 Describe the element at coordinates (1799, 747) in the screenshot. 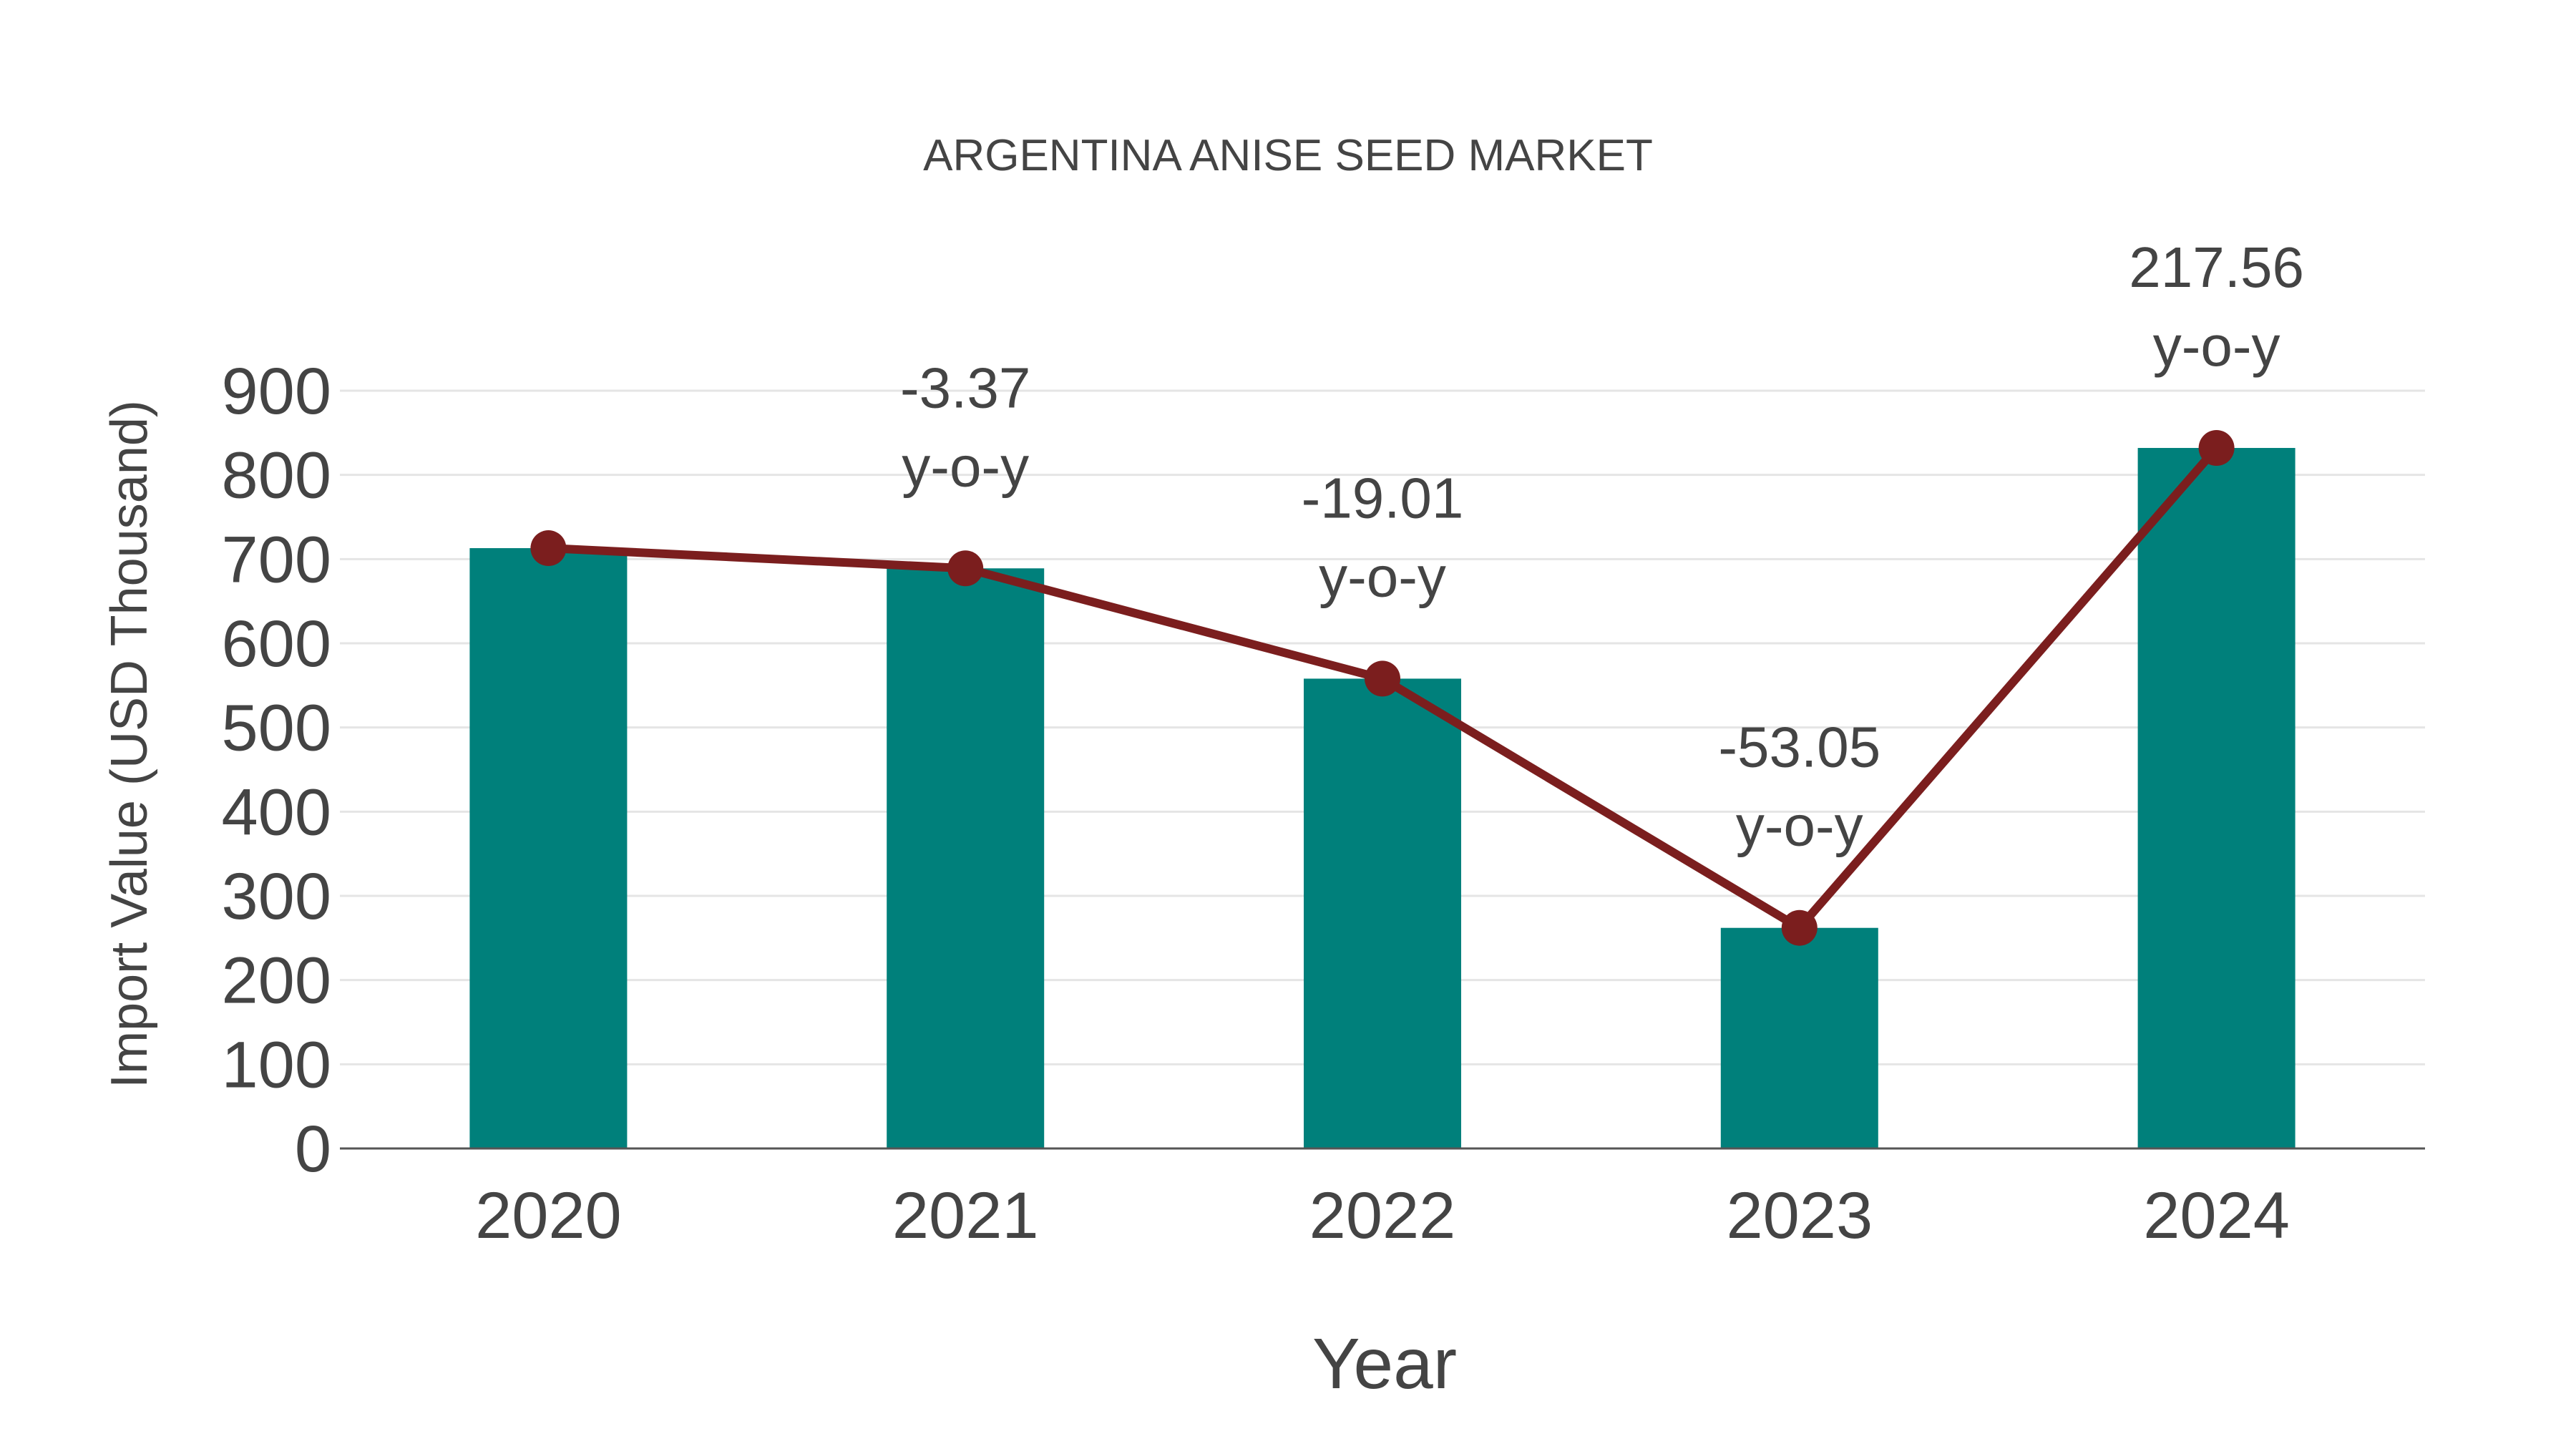

I see `yoy-value: -53.05` at that location.